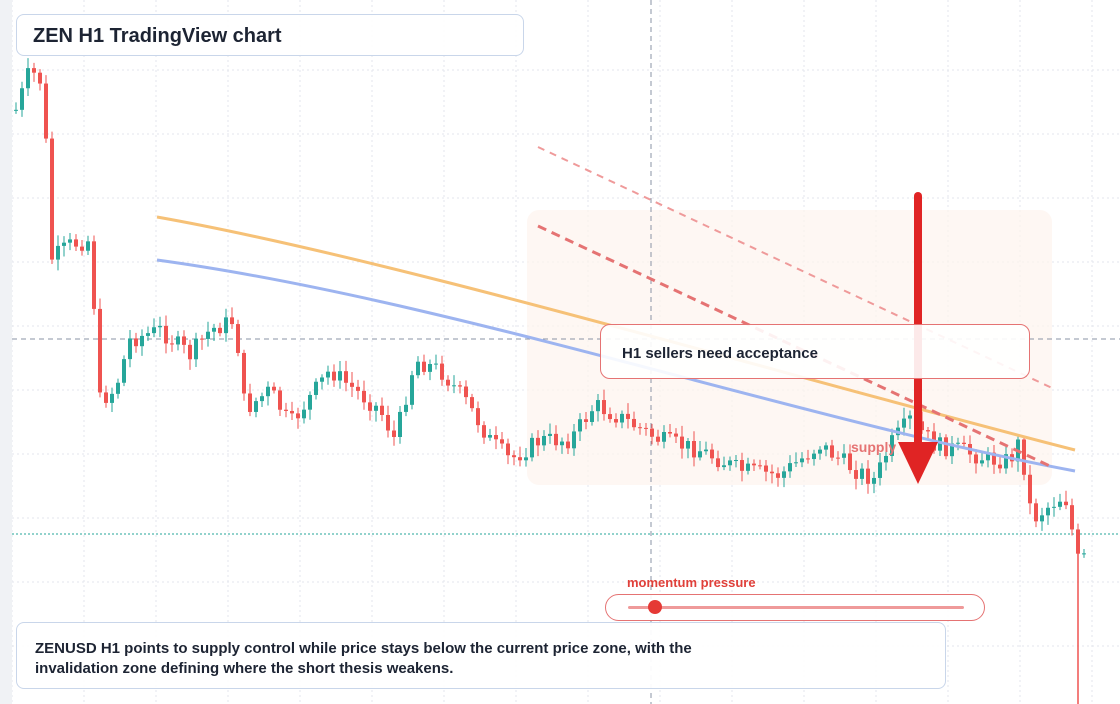  Describe the element at coordinates (918, 463) in the screenshot. I see `bearish-arrow-head` at that location.